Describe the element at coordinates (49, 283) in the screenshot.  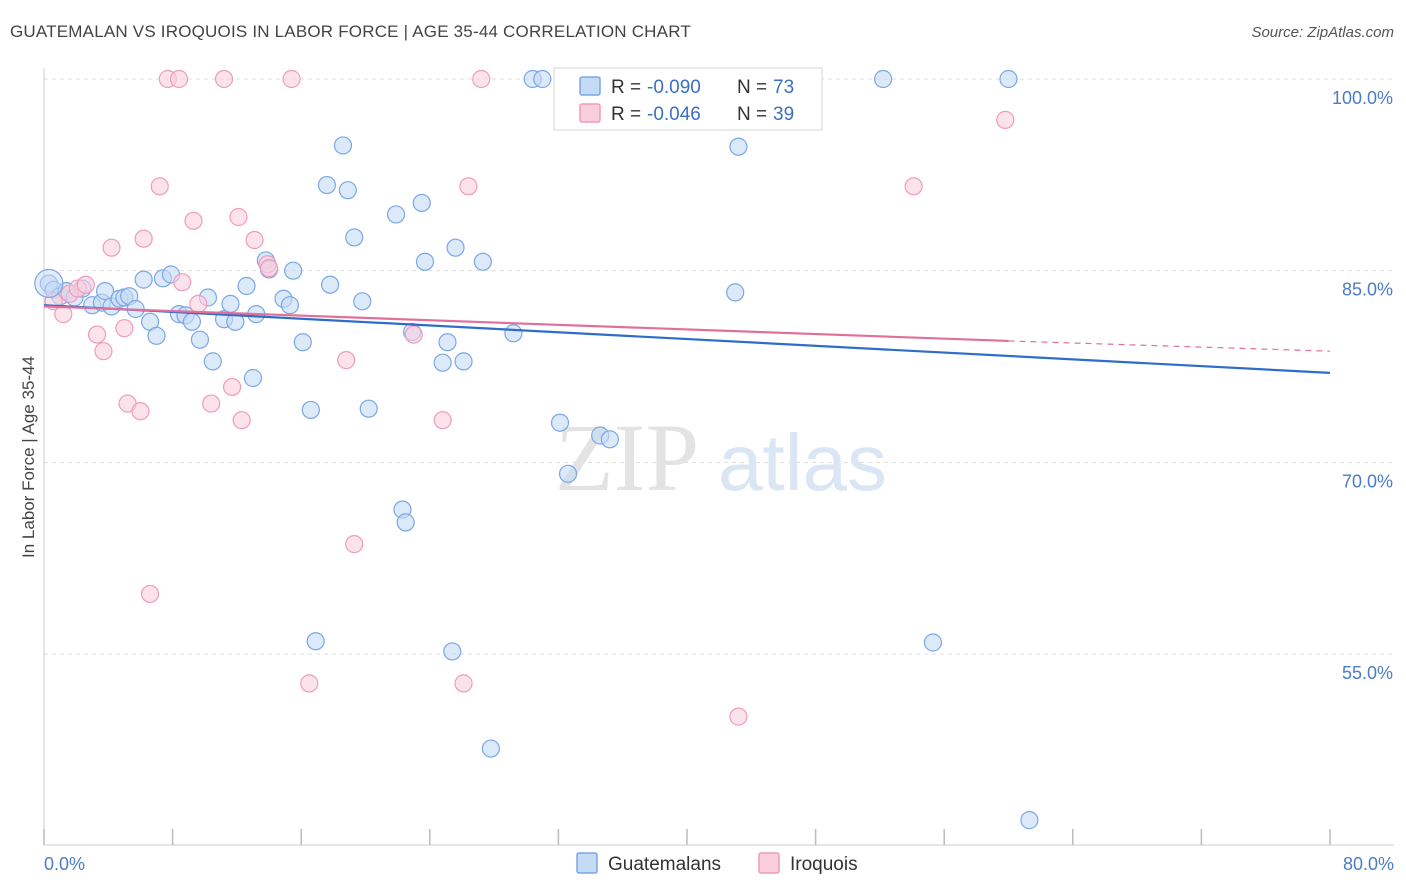
I see `point-cluster-guatemalans` at that location.